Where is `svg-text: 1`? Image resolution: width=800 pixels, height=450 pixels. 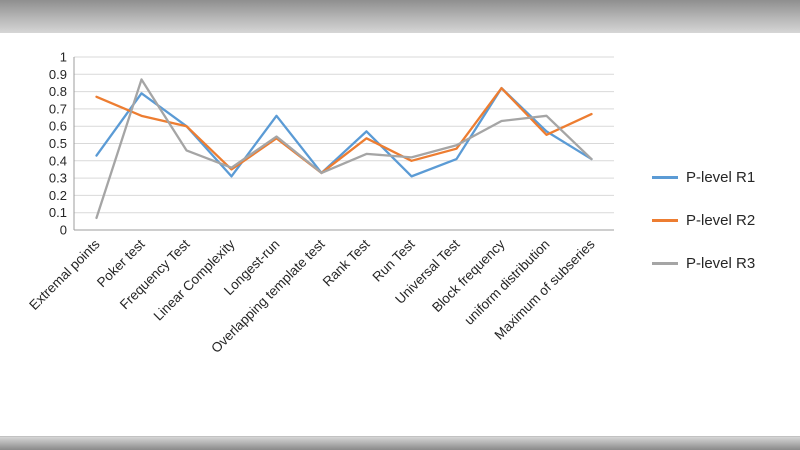 svg-text: 1 is located at coordinates (63, 57).